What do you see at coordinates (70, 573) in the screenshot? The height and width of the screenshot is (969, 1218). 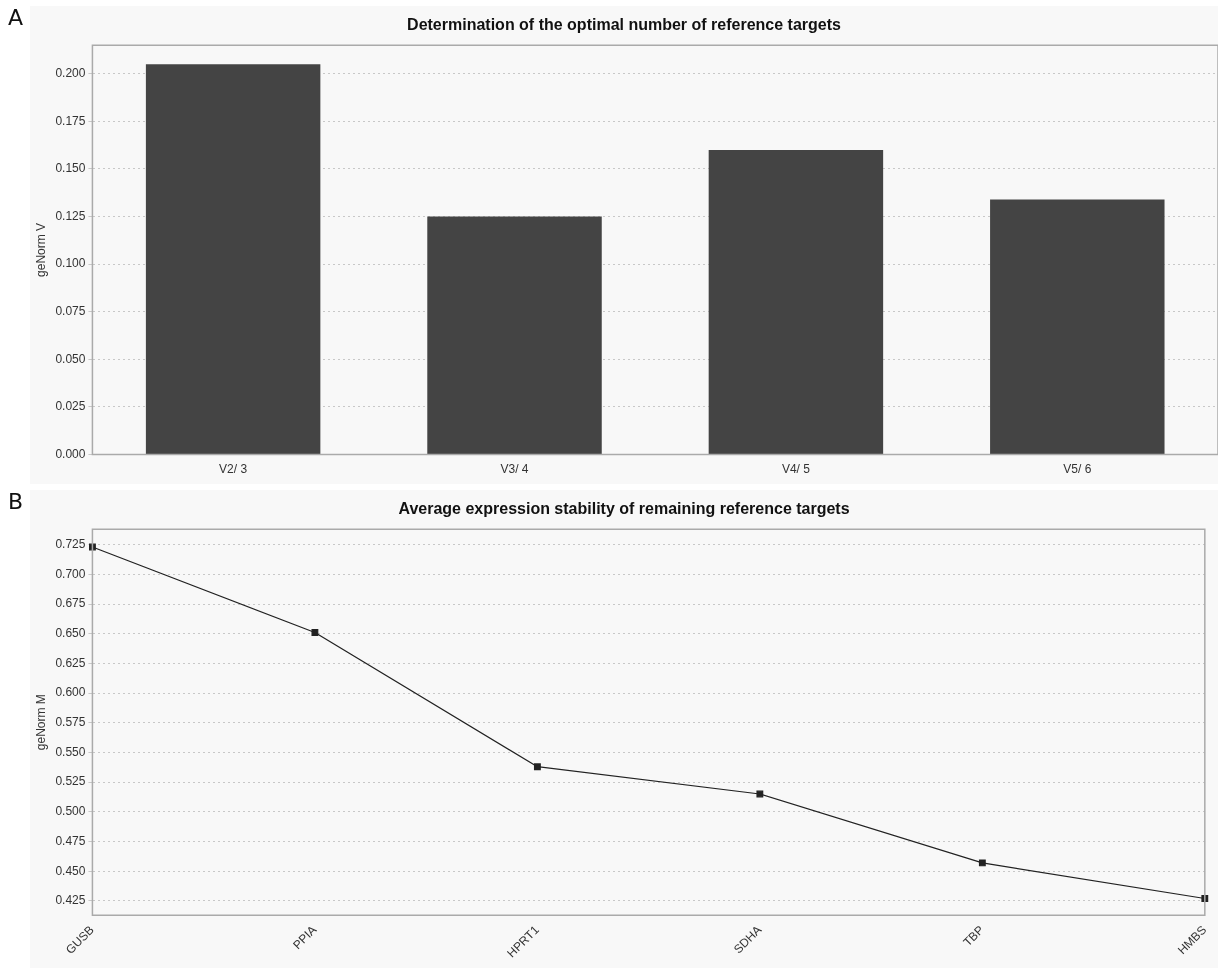 I see `y-tick-label: 0.700` at bounding box center [70, 573].